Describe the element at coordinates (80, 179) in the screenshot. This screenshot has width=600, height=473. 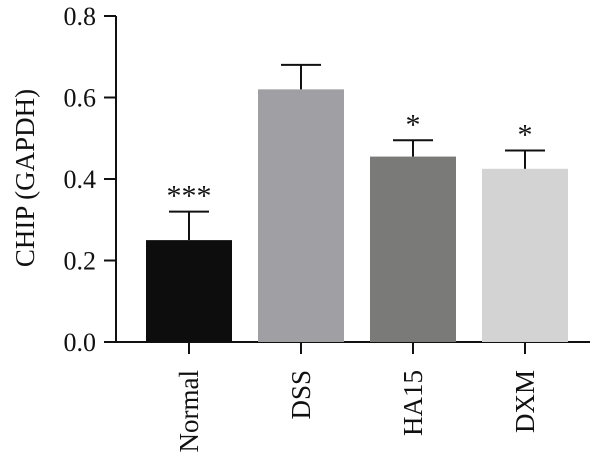
I see `y-tick-label: 0.4` at that location.